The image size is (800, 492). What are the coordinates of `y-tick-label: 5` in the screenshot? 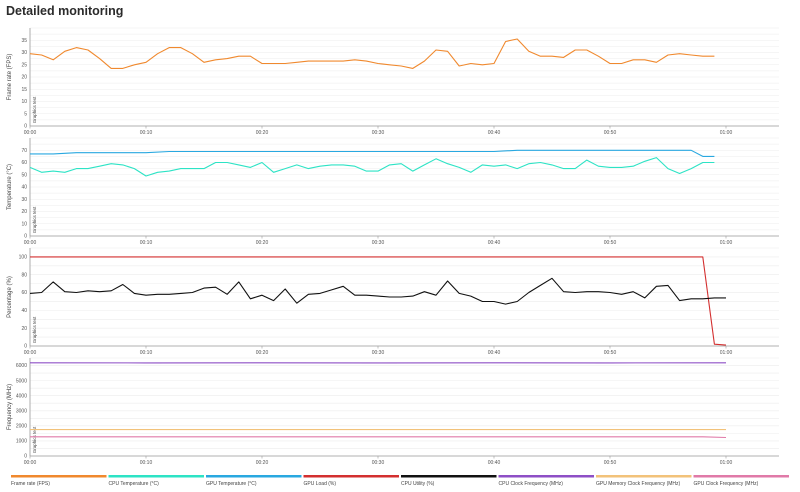 It's located at (25, 114).